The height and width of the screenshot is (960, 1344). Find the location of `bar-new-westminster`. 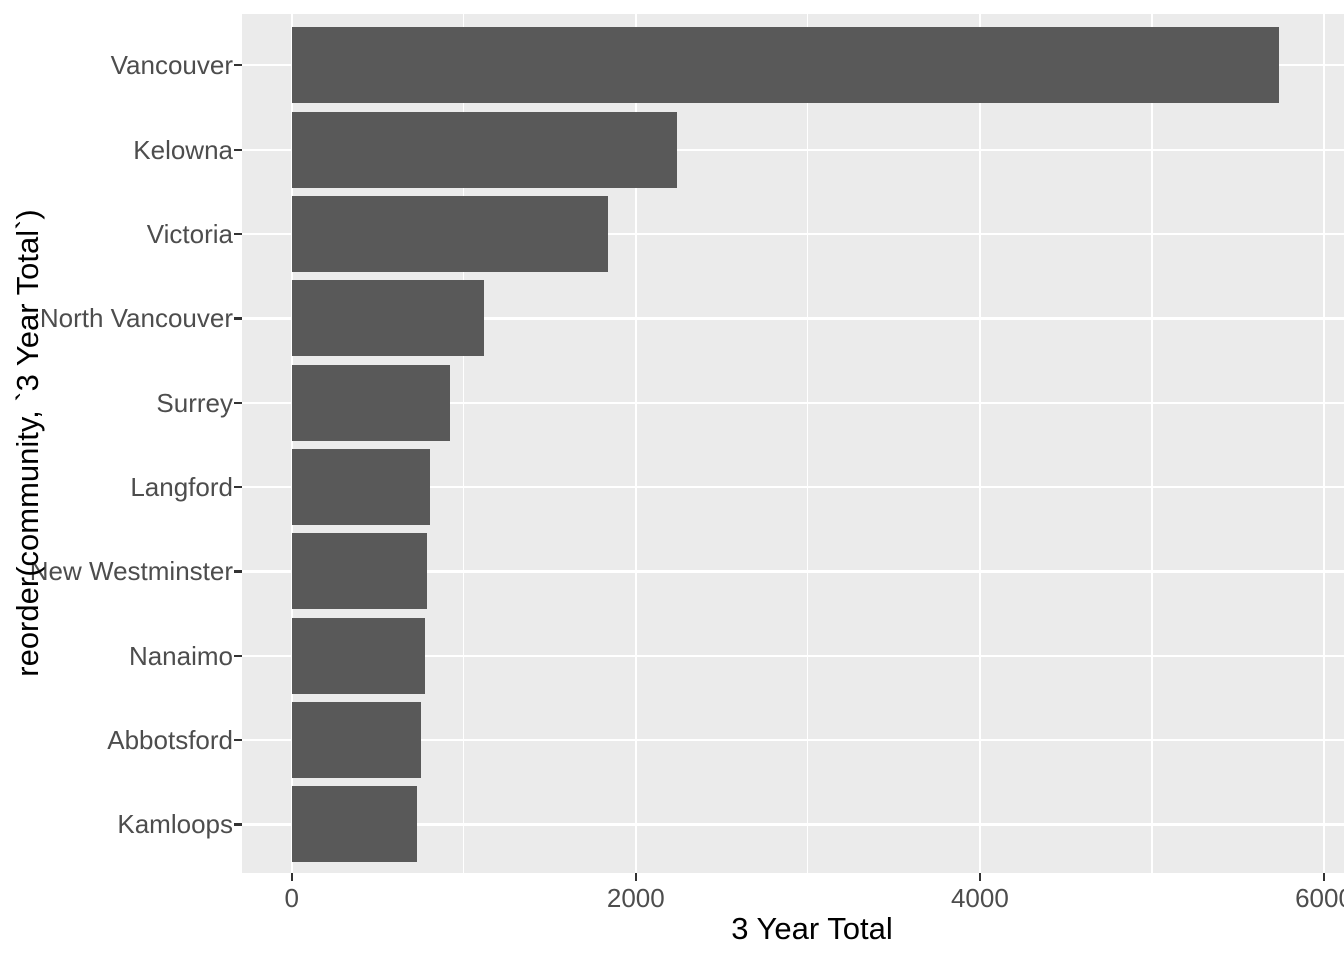

bar-new-westminster is located at coordinates (359, 571).